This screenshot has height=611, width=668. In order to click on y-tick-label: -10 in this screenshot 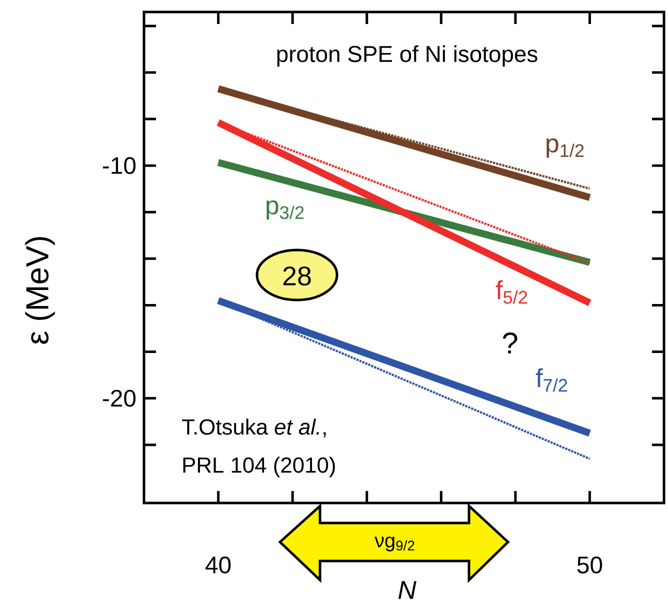, I will do `click(119, 165)`.